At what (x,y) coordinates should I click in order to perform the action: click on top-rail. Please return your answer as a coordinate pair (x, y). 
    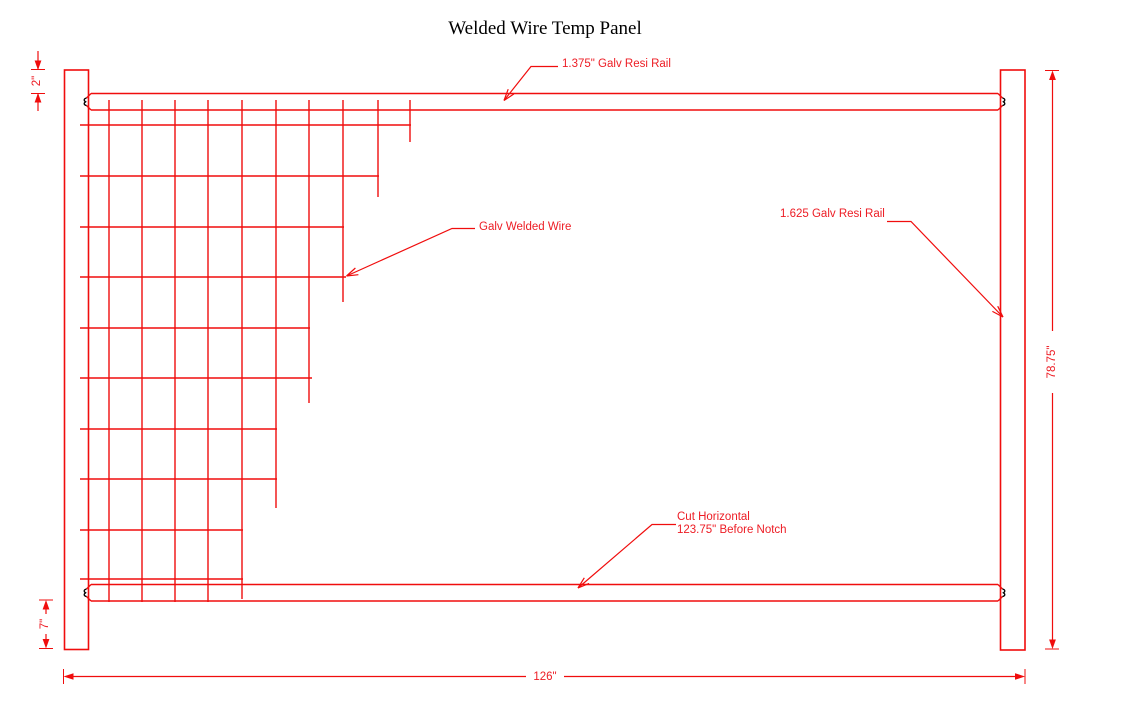
    Looking at the image, I should click on (544, 101).